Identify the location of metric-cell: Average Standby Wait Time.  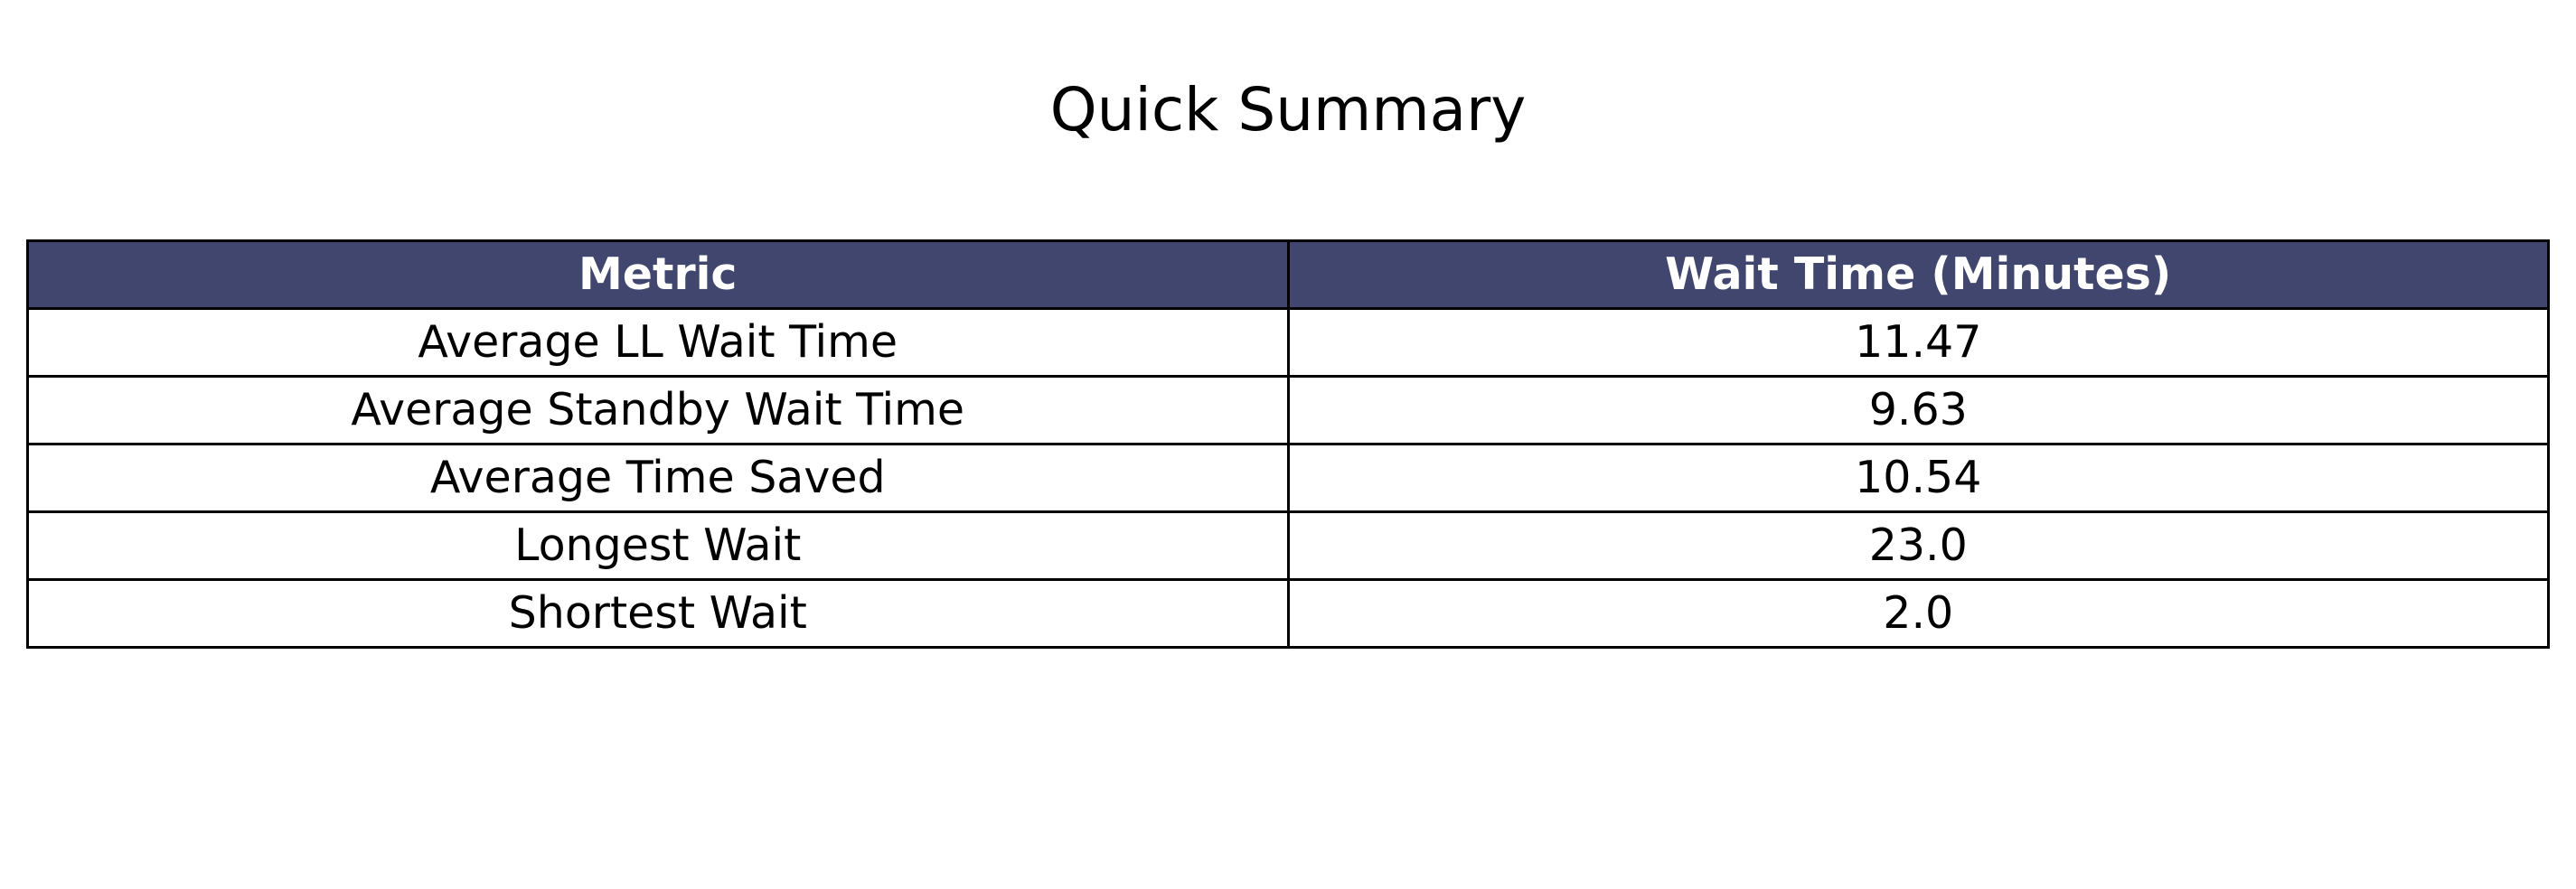
(658, 410).